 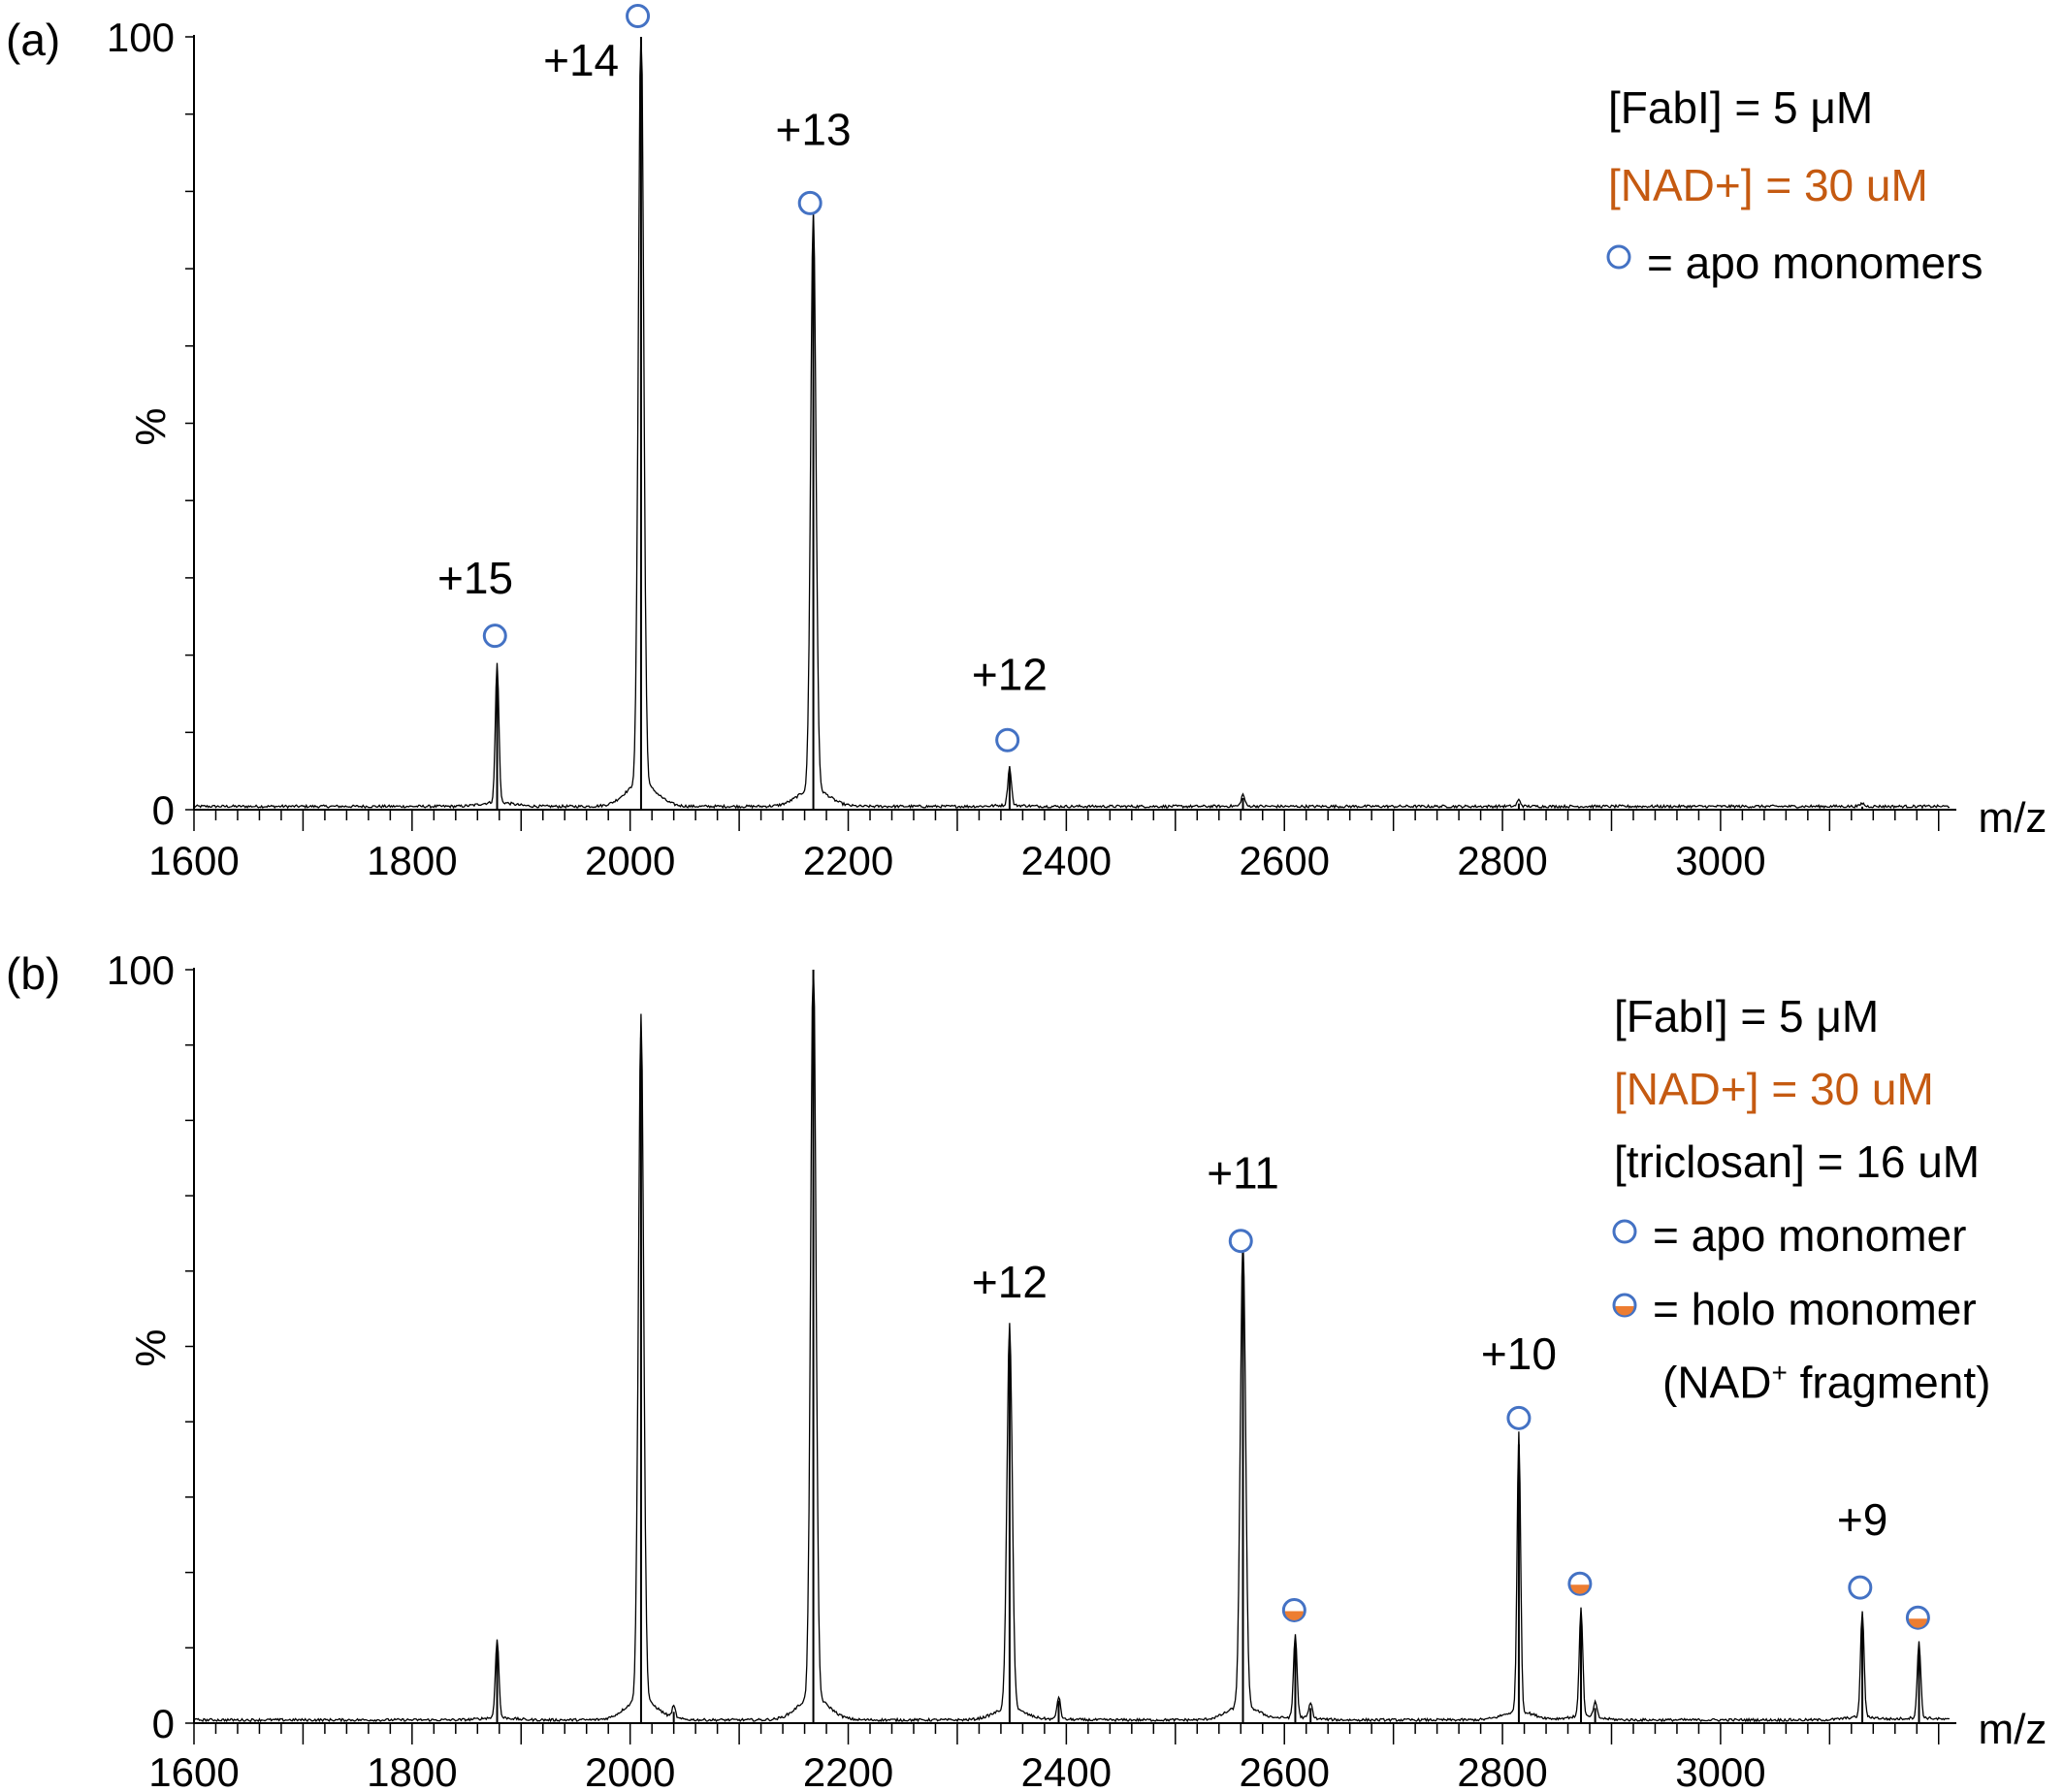 I want to click on panel-a-charge-label: +15, so click(x=475, y=578).